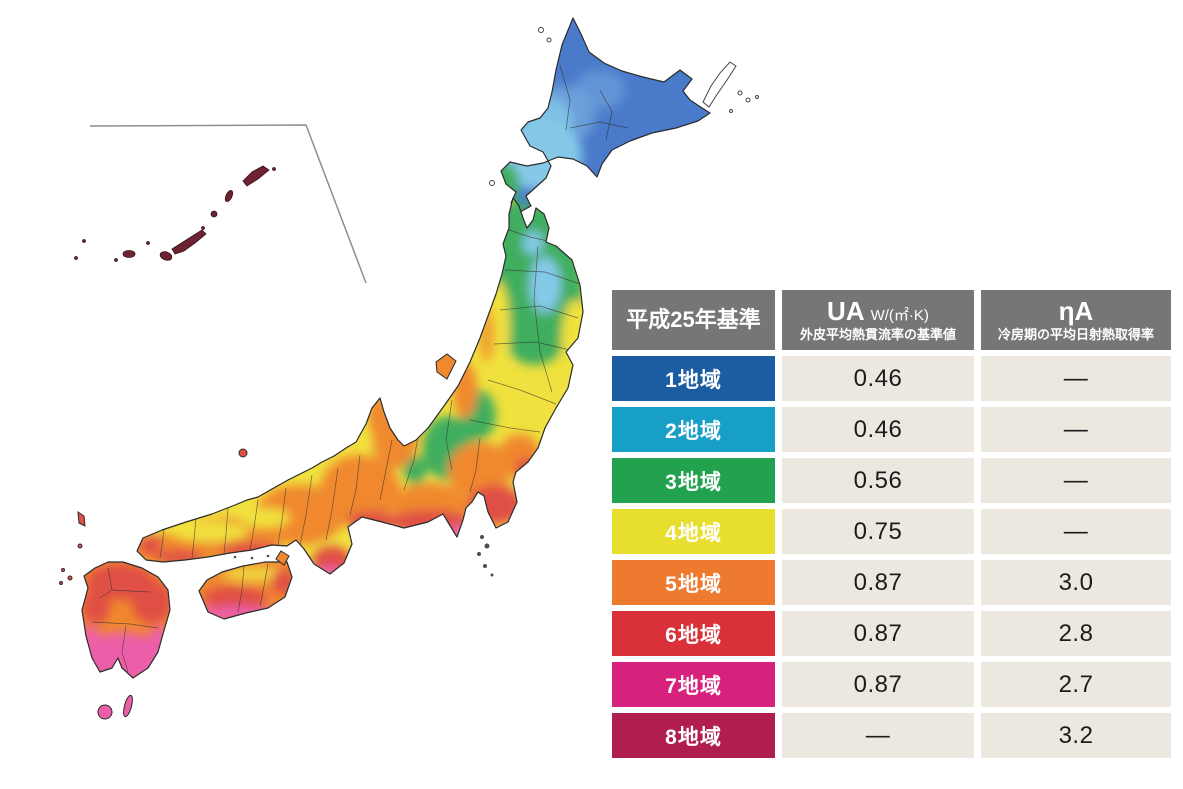  I want to click on shikoku-region, so click(245, 590).